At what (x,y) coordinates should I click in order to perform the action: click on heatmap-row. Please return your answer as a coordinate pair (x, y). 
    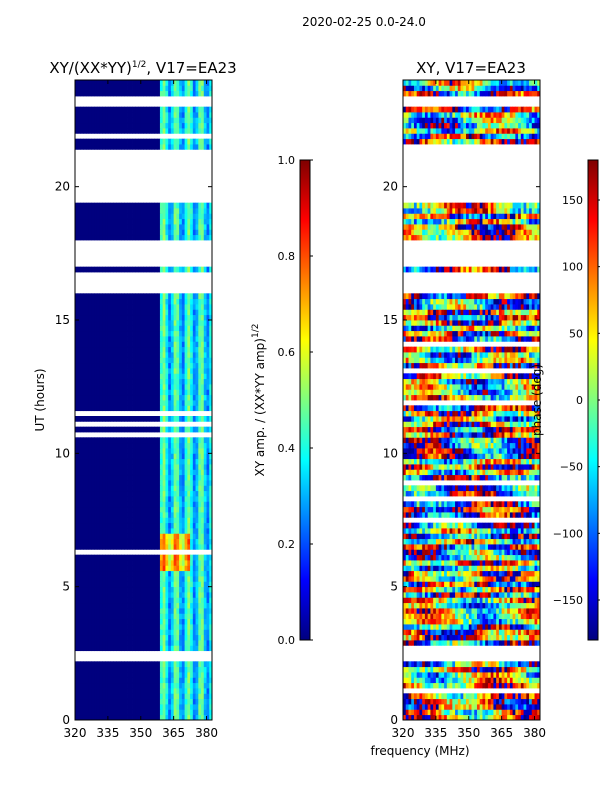
    Looking at the image, I should click on (143, 445).